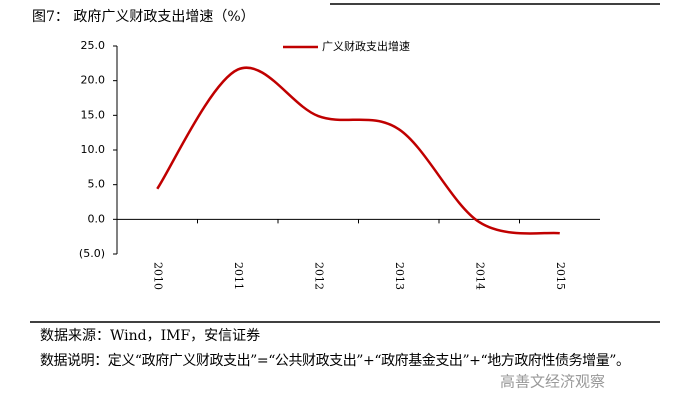  What do you see at coordinates (479, 276) in the screenshot?
I see `x-tick-label: 2014` at bounding box center [479, 276].